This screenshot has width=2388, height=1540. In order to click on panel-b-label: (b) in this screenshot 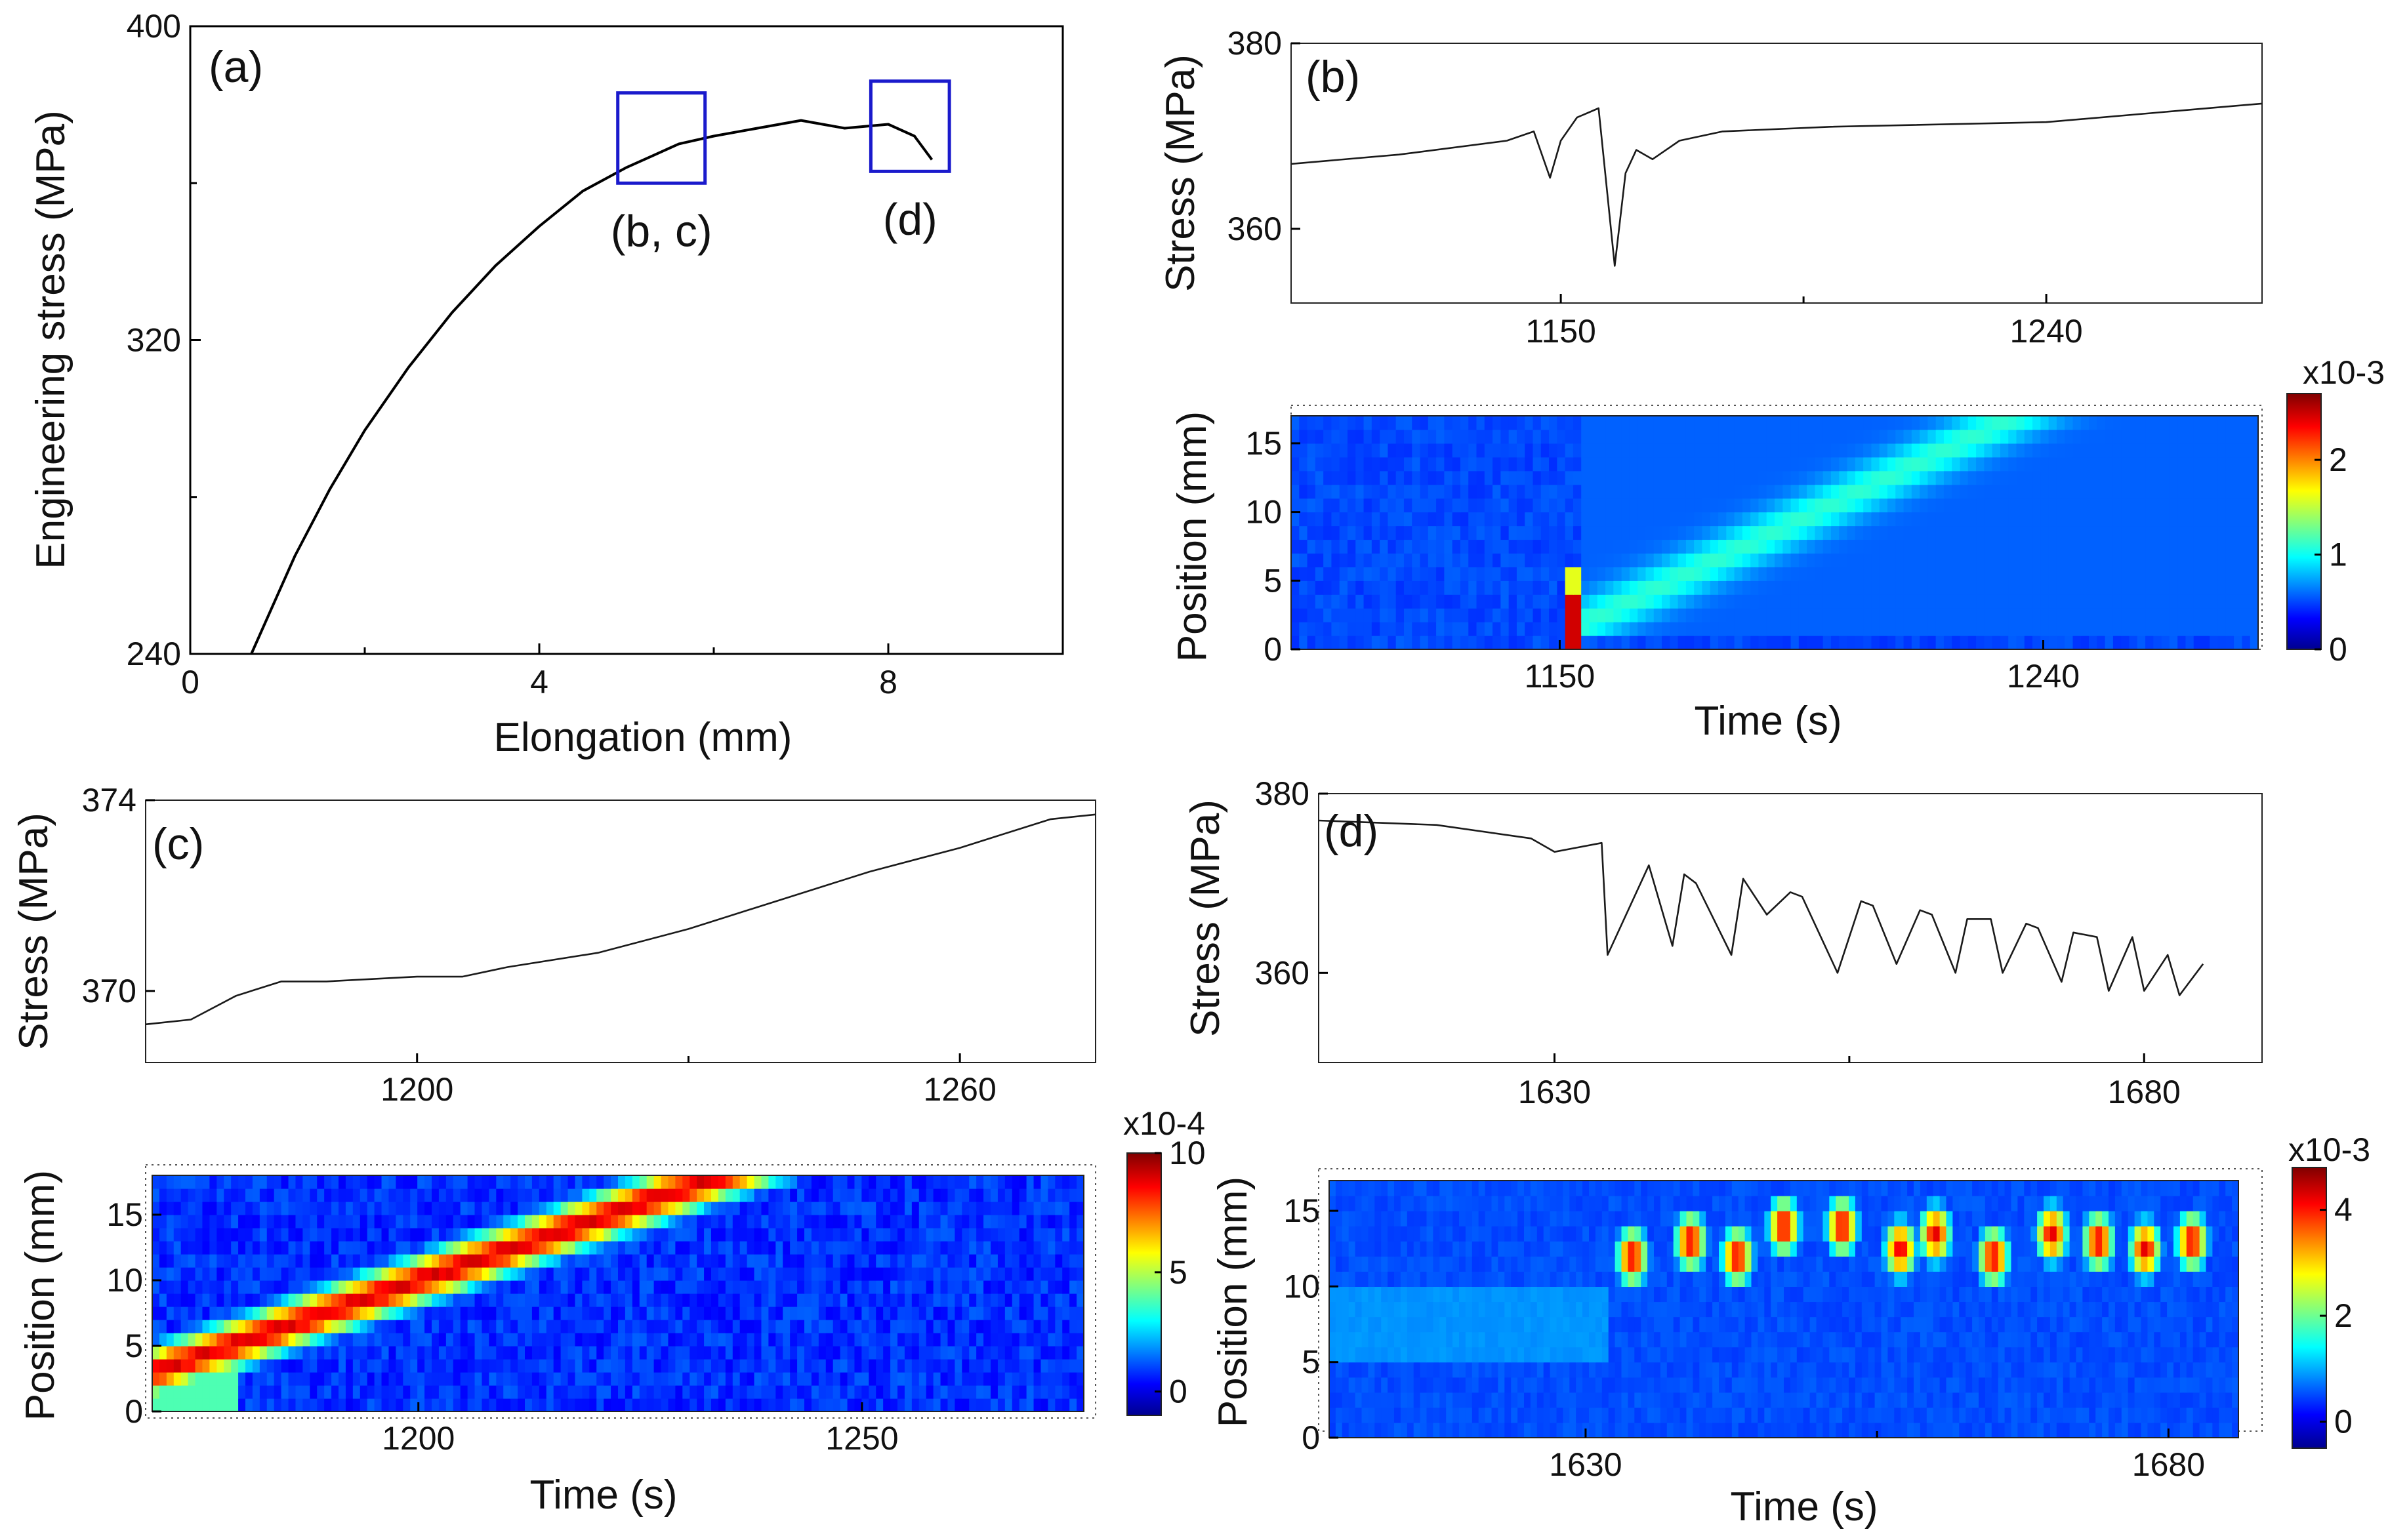, I will do `click(1333, 77)`.